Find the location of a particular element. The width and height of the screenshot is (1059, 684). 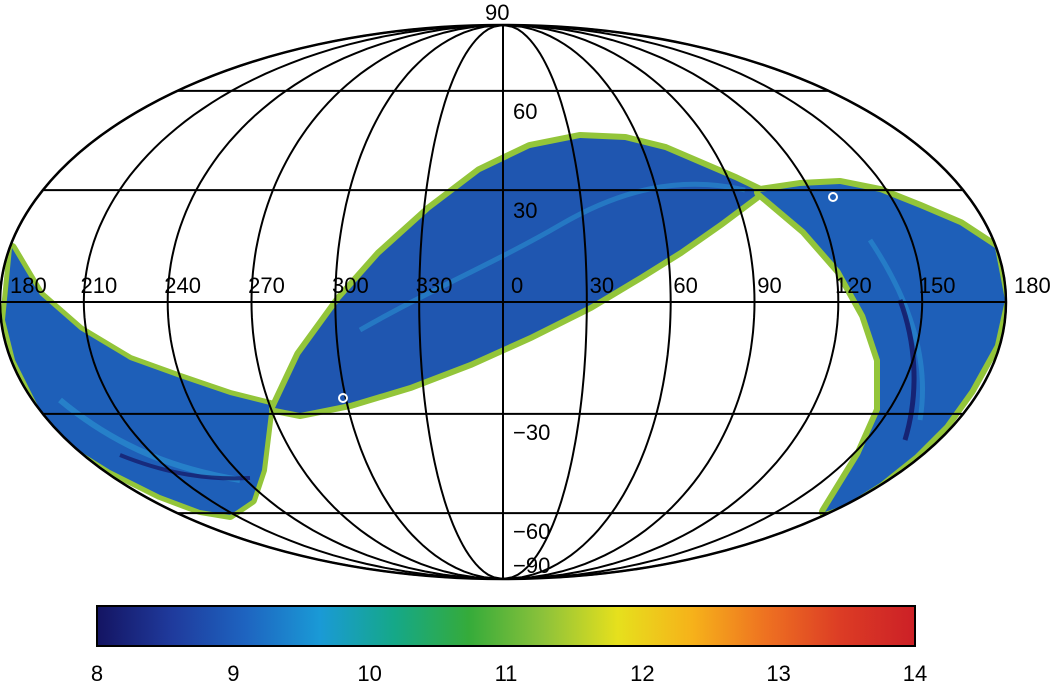

latitude-label: −90 is located at coordinates (531, 565).